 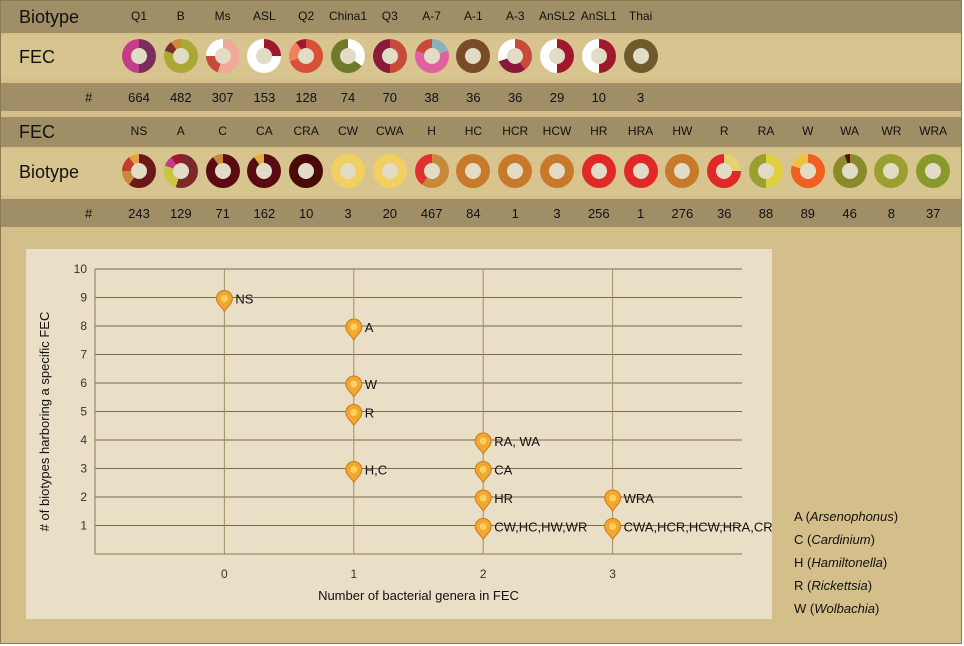 I want to click on data-point-label: W, so click(x=371, y=384).